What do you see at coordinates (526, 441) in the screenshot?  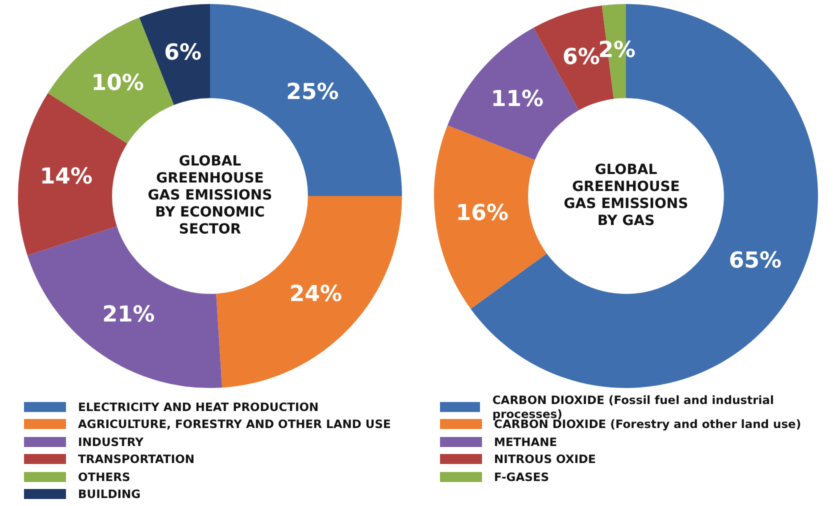 I see `legend-label: METHANE` at bounding box center [526, 441].